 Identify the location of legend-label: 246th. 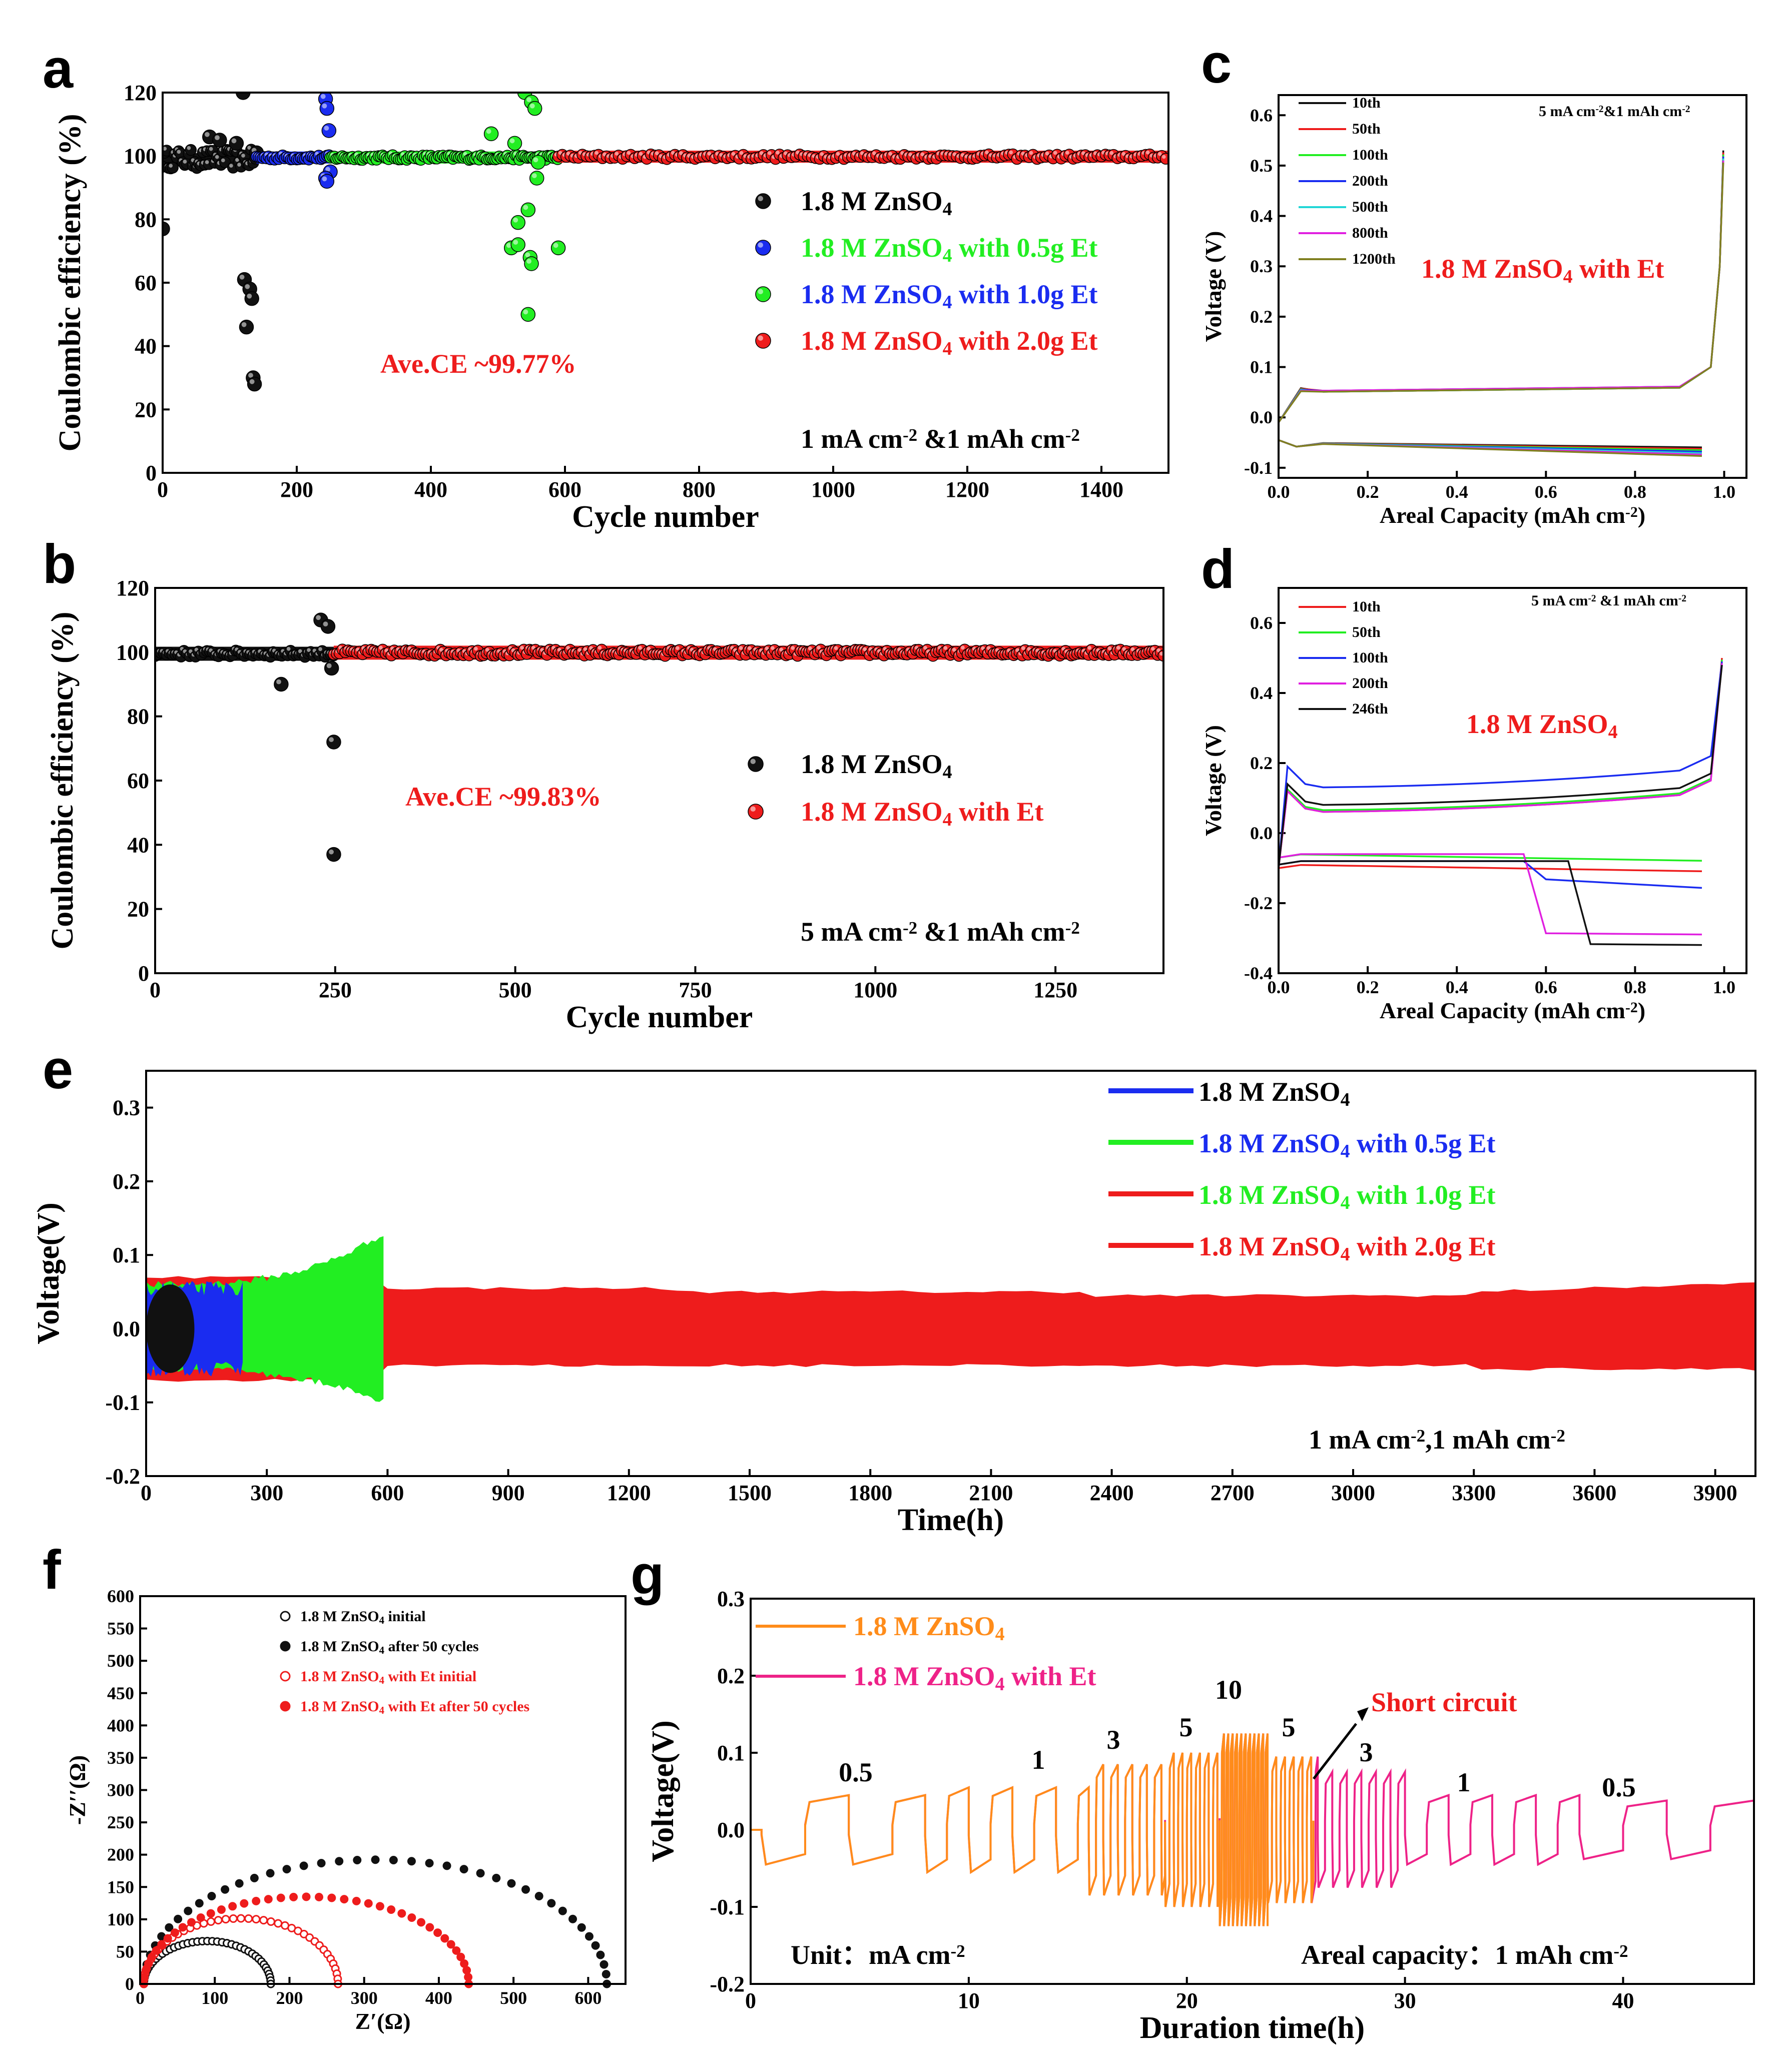
(1370, 709).